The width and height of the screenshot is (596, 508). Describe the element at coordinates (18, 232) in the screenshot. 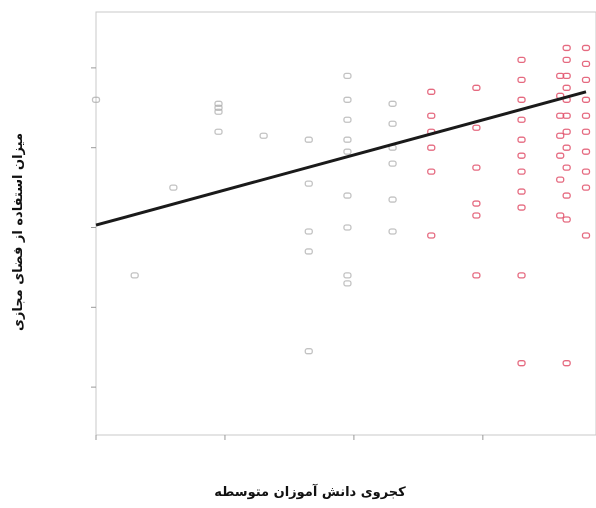

I see `y-axis-label: میزان استفاده از فضای مجازی` at that location.